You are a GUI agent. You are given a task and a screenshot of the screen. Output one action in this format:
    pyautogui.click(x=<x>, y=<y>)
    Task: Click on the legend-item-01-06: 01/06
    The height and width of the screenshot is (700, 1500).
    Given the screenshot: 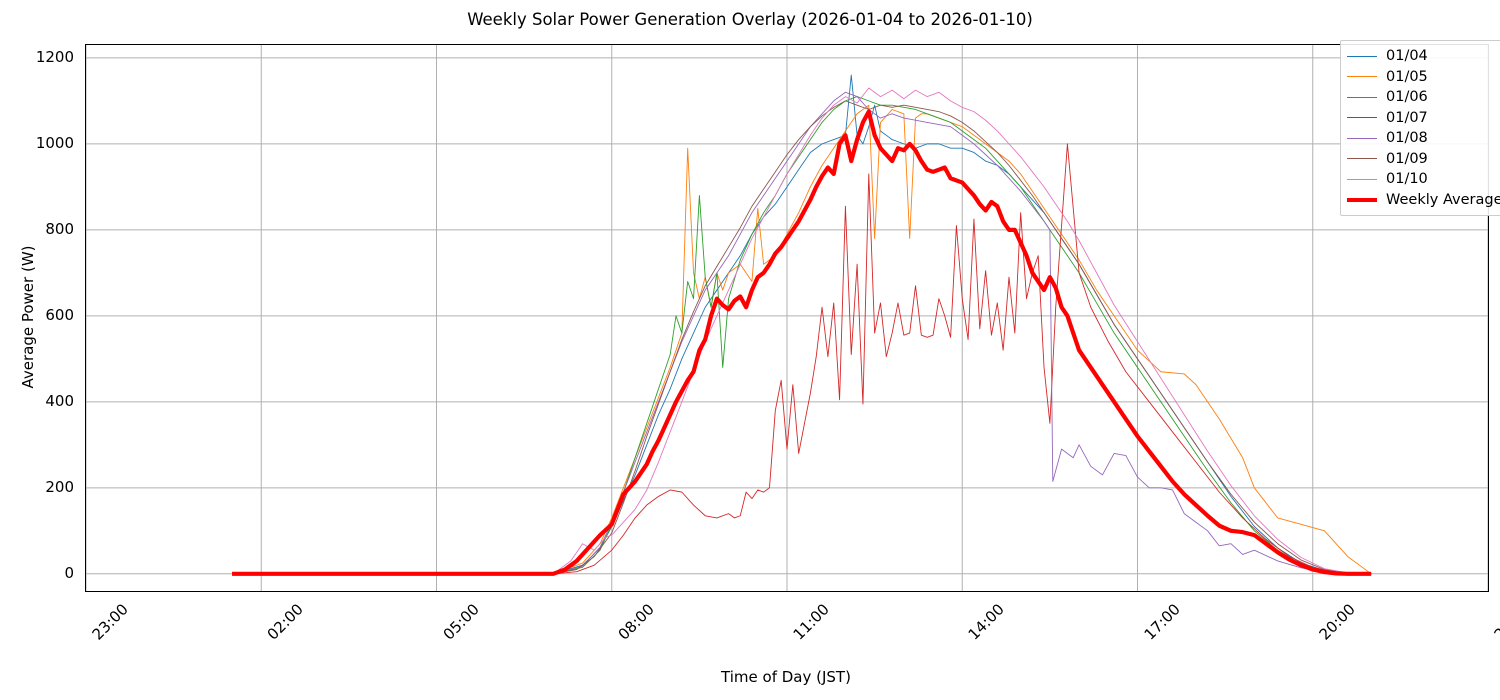 What is the action you would take?
    pyautogui.click(x=1423, y=97)
    